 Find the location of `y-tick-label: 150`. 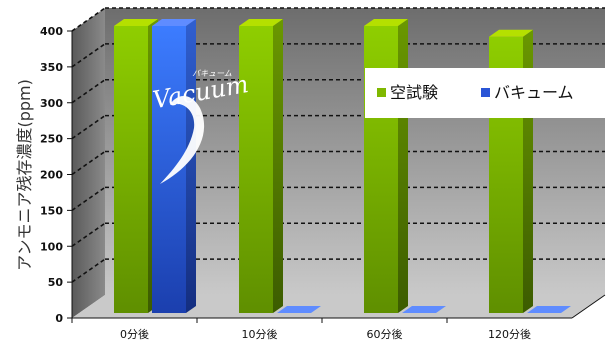

y-tick-label: 150 is located at coordinates (51, 210).